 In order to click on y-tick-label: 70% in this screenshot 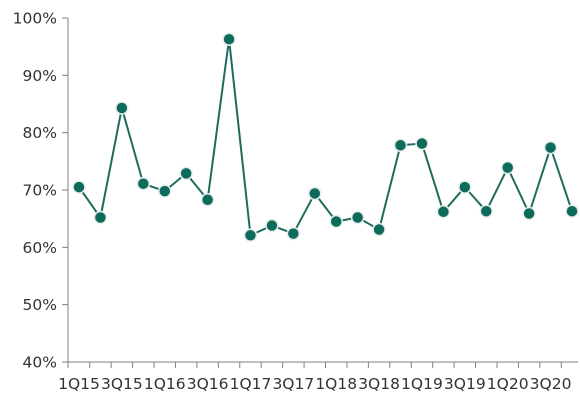, I will do `click(40, 191)`.